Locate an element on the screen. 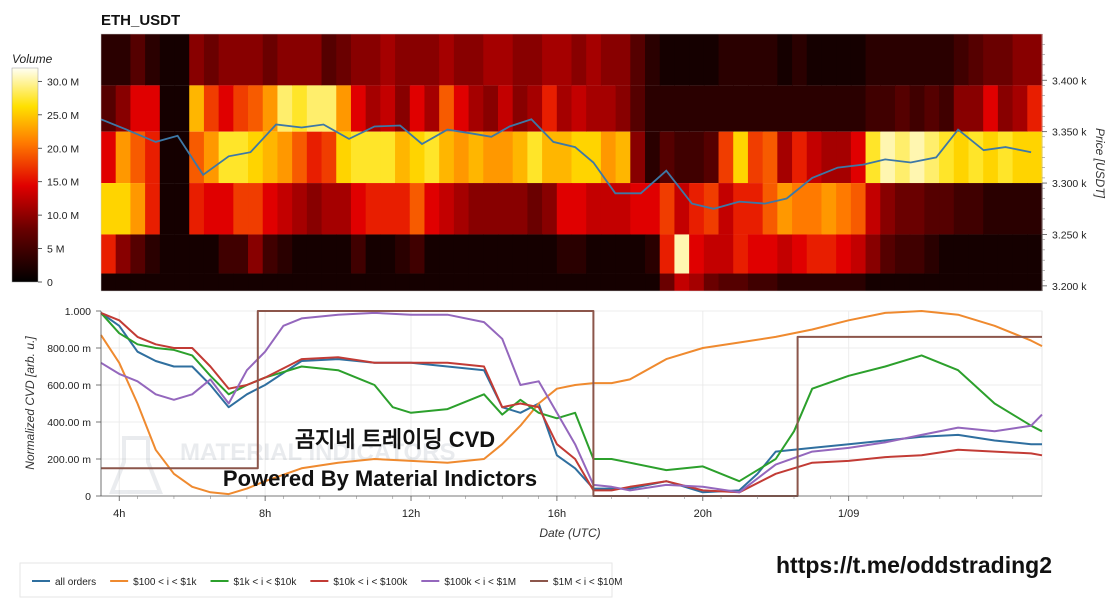 The image size is (1109, 601). price-tick-label: 3.350 k is located at coordinates (1069, 133).